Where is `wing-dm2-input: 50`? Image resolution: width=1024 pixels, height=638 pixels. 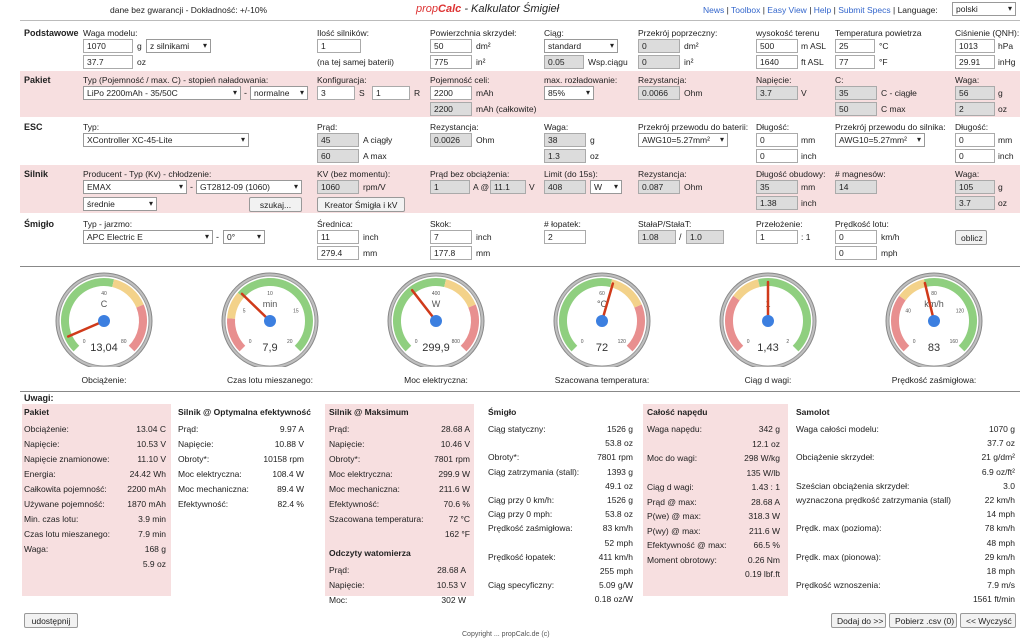
wing-dm2-input: 50 is located at coordinates (451, 46).